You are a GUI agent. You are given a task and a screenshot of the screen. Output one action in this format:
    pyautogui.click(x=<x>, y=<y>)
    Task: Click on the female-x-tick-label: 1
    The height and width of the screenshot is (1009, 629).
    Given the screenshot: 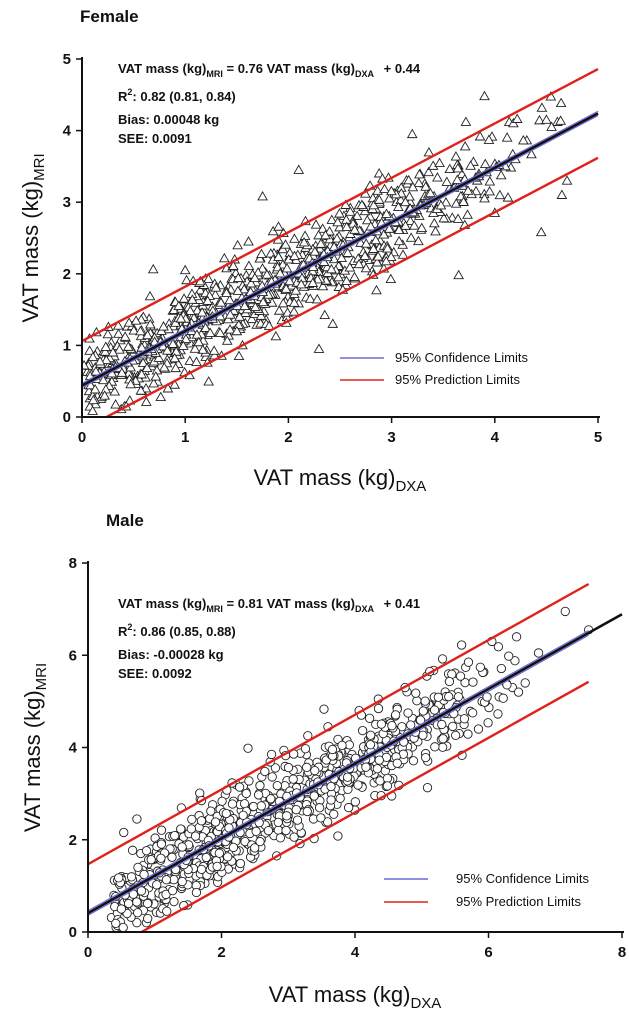 What is the action you would take?
    pyautogui.click(x=185, y=437)
    